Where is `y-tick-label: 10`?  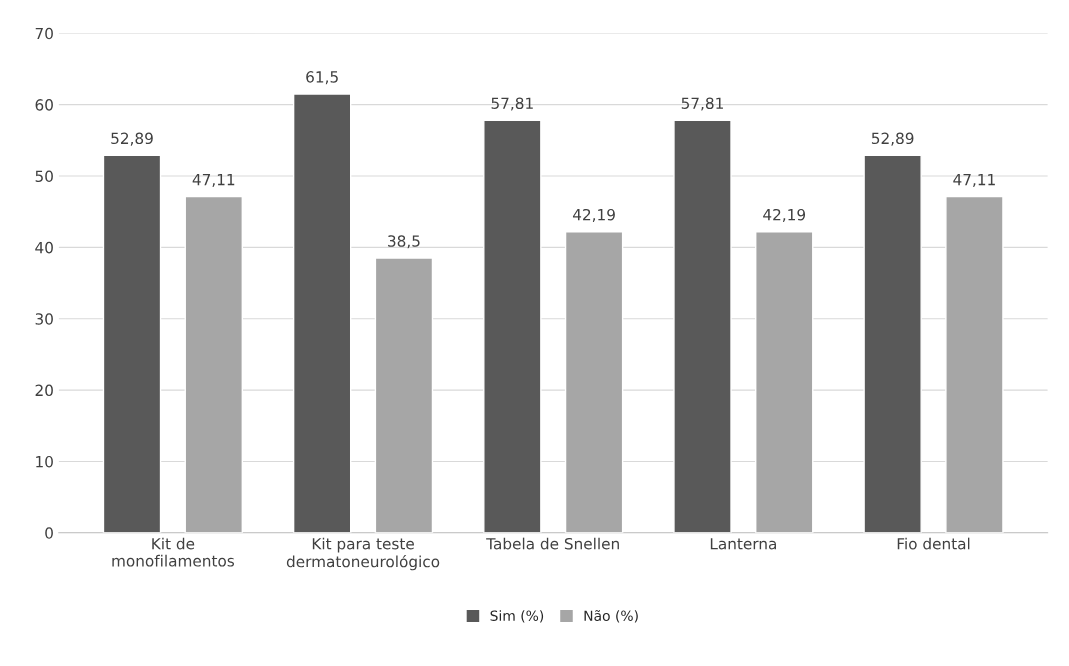
y-tick-label: 10 is located at coordinates (44, 461).